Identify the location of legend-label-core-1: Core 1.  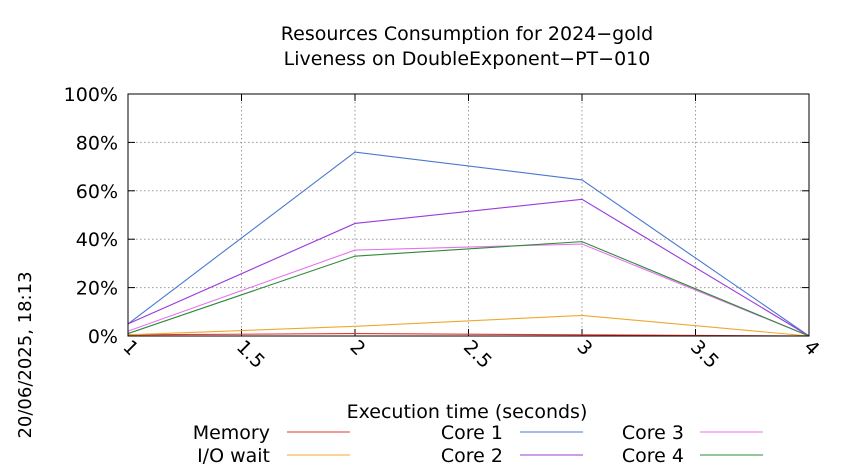
(472, 433).